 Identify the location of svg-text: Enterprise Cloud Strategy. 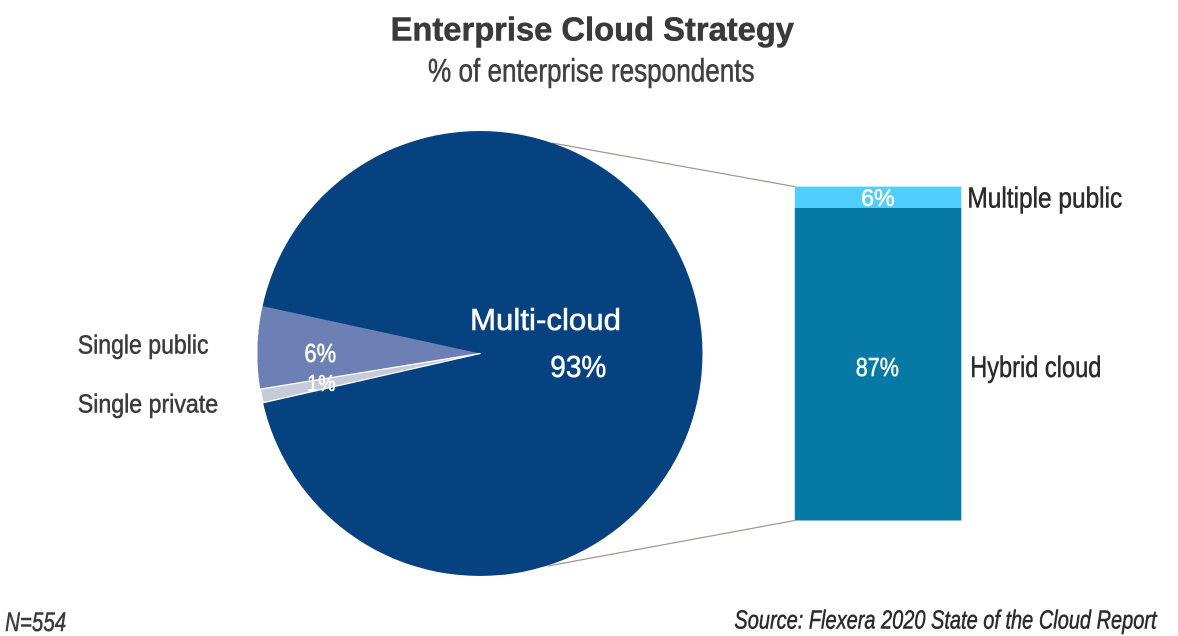
(593, 28).